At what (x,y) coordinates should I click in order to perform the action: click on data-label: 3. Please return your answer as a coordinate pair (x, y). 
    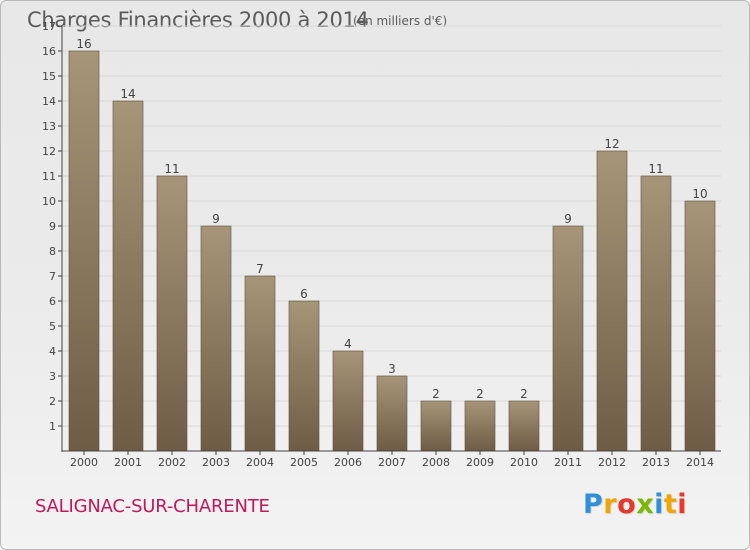
    Looking at the image, I should click on (392, 369).